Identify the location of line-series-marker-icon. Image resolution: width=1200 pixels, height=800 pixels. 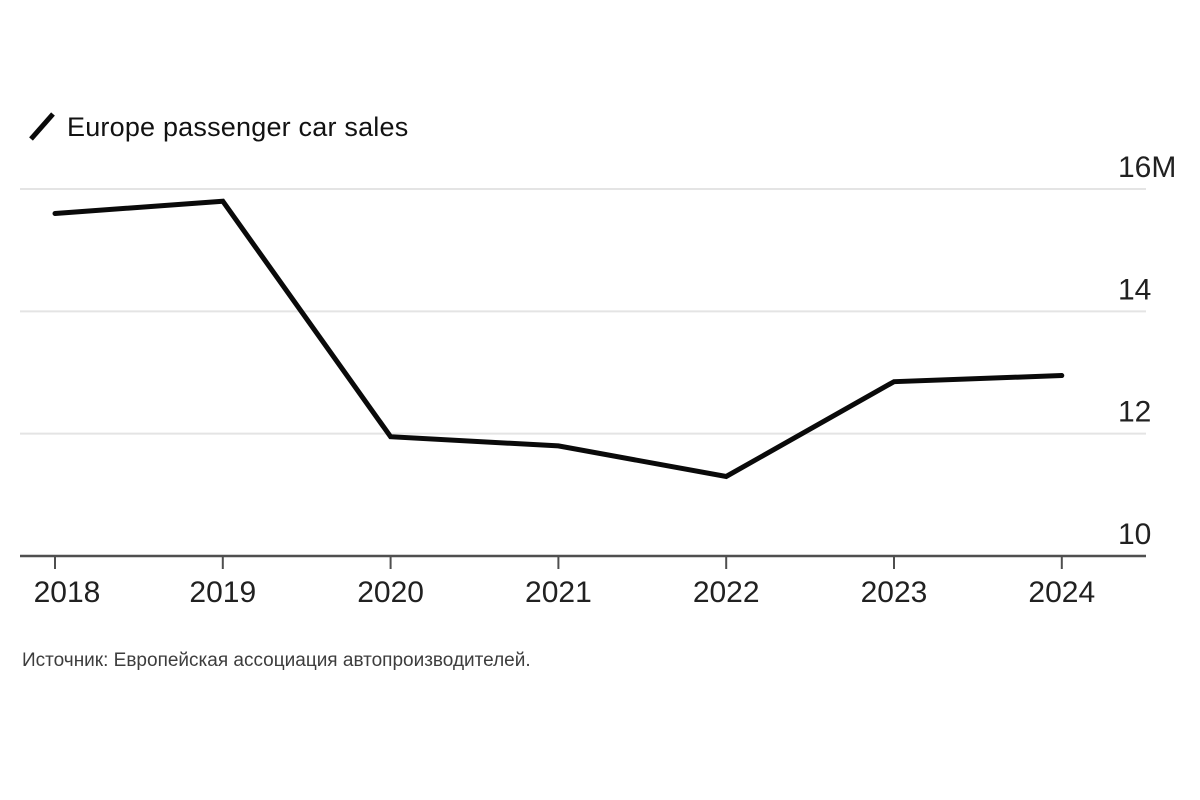
(42, 126).